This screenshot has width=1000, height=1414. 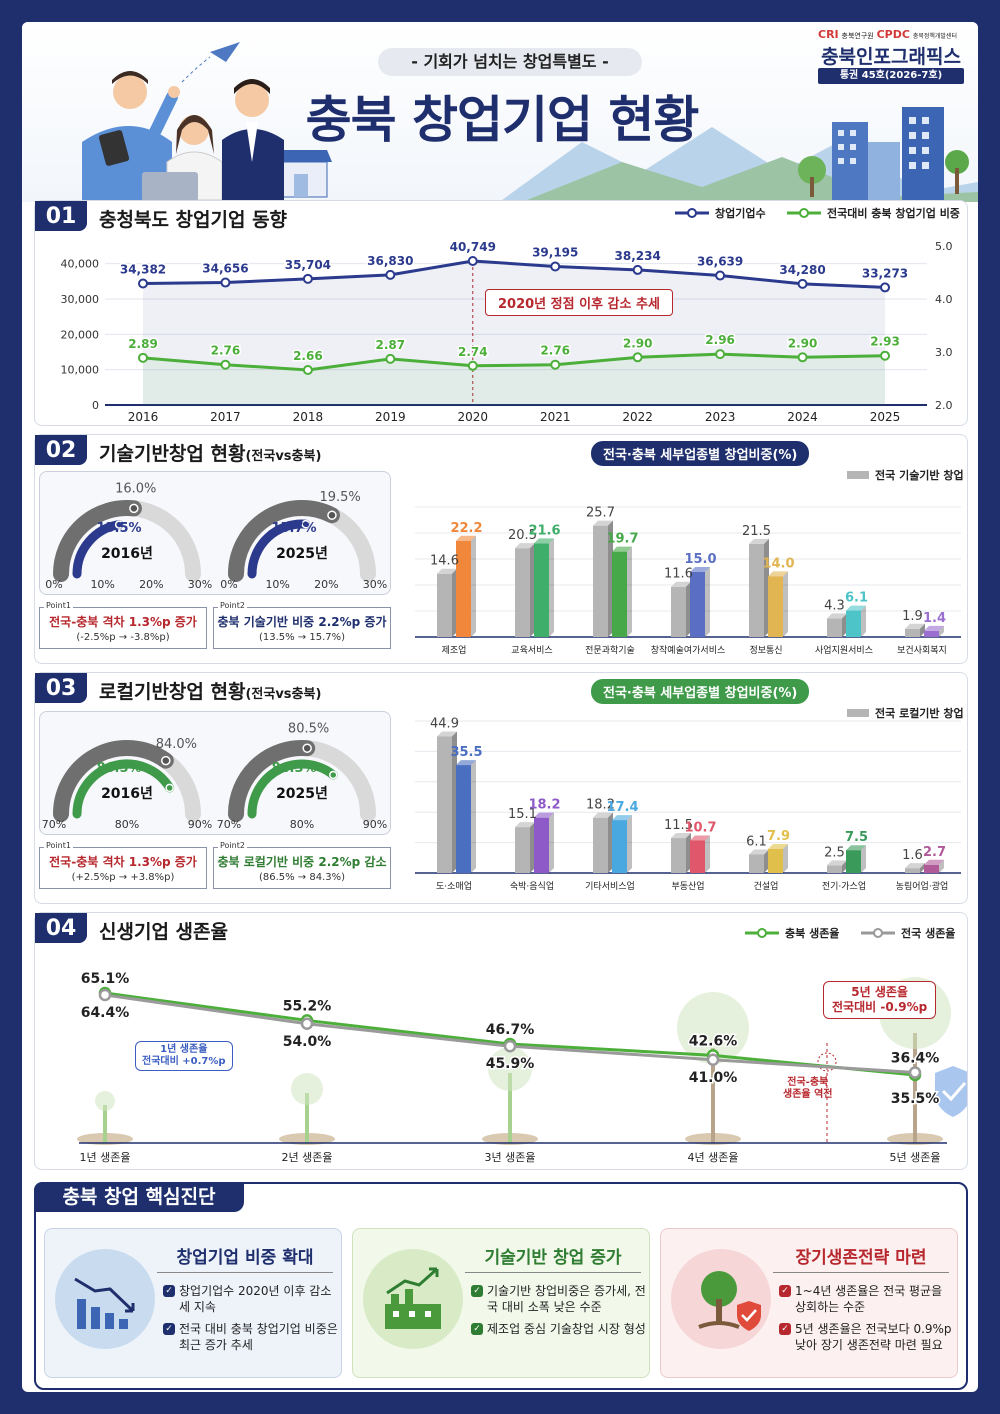 What do you see at coordinates (61, 216) in the screenshot?
I see `section-number: 01` at bounding box center [61, 216].